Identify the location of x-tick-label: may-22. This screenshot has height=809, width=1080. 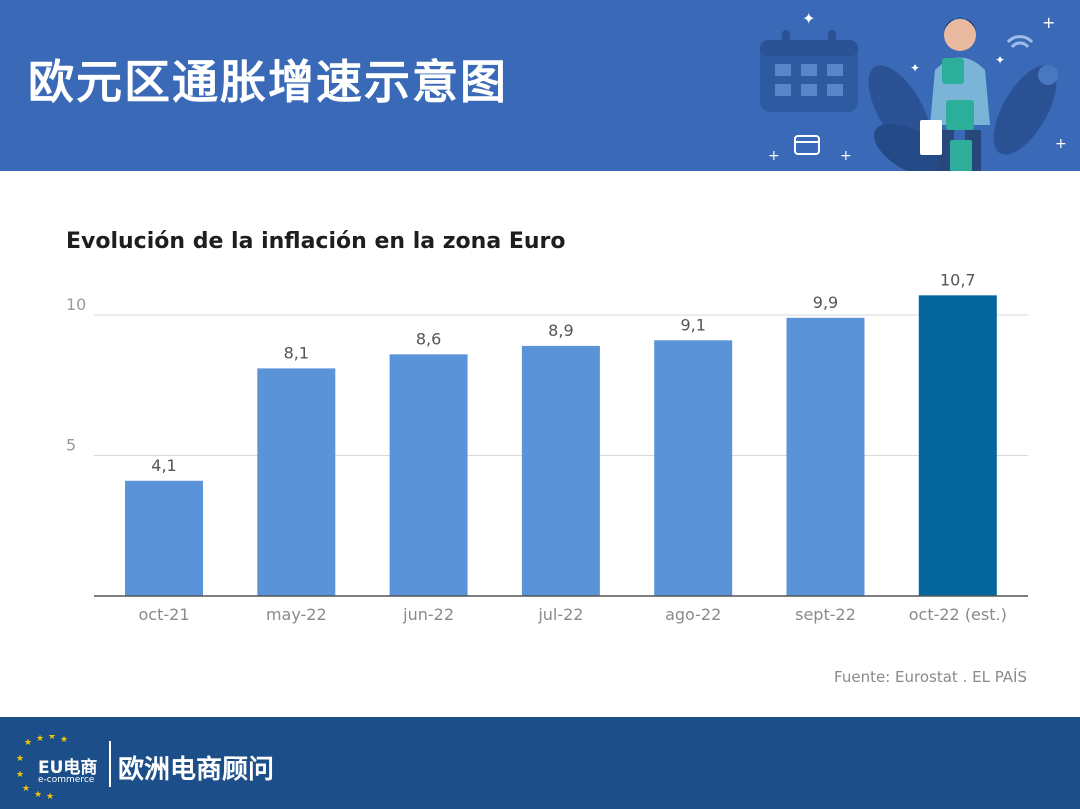
(296, 614).